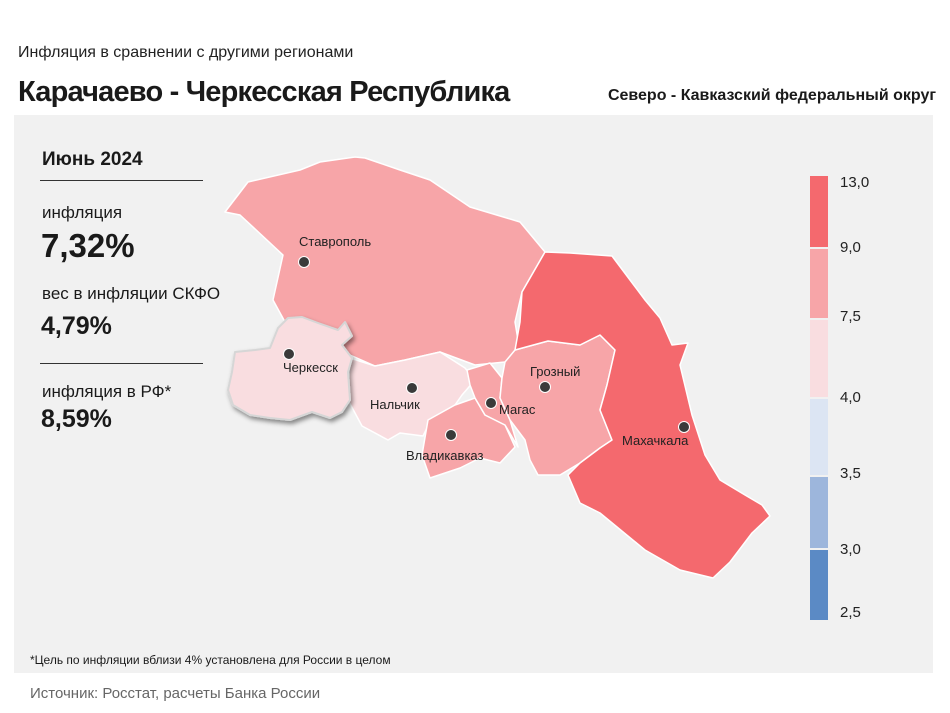  I want to click on city-label-chechnya: Грозный, so click(555, 371).